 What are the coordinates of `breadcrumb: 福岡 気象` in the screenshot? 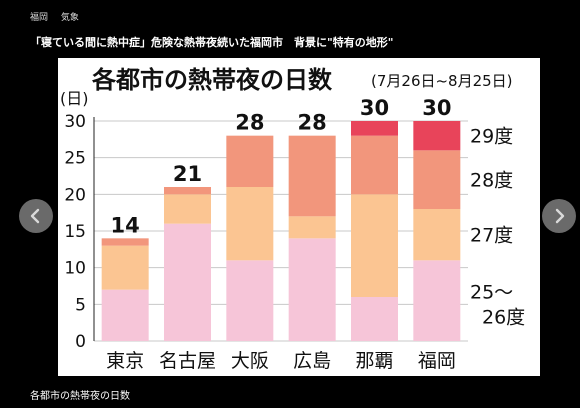 It's located at (59, 16).